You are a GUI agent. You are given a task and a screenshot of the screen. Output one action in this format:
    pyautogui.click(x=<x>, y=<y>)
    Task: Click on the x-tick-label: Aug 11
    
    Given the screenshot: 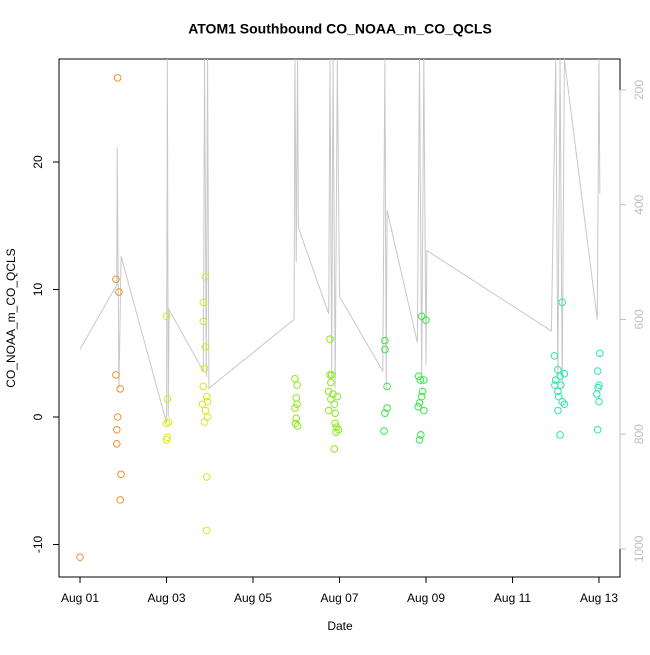 What is the action you would take?
    pyautogui.click(x=512, y=598)
    